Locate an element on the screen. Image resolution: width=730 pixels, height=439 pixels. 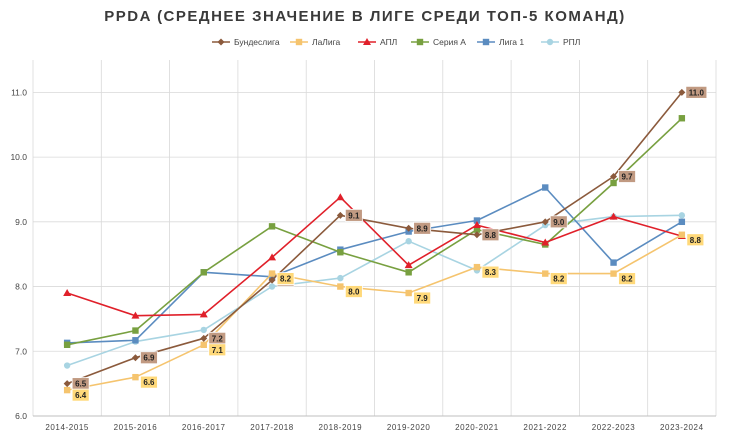
legend-label: РПЛ is located at coordinates (571, 42).